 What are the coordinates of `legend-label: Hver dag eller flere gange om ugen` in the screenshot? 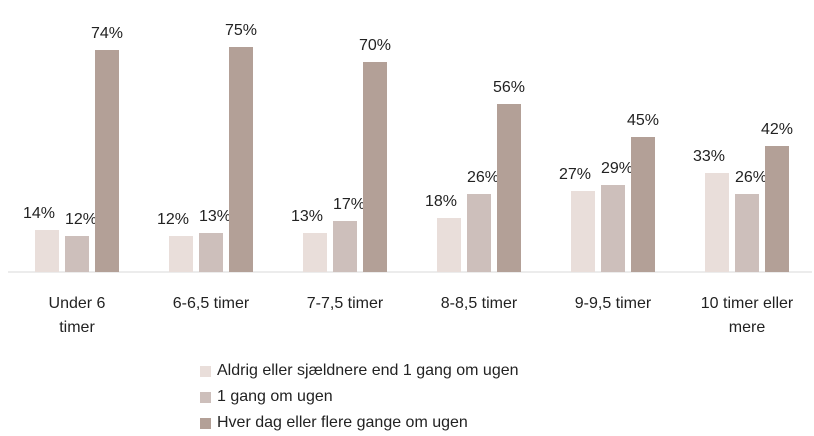 It's located at (342, 422).